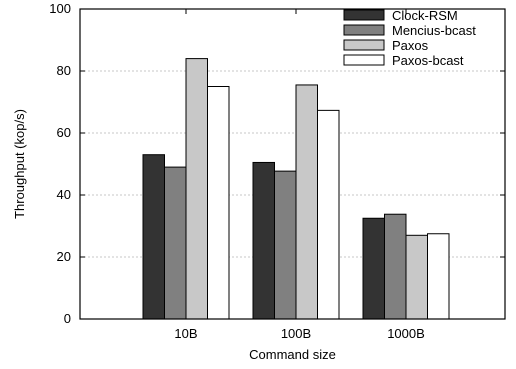 The image size is (516, 369). Describe the element at coordinates (64, 256) in the screenshot. I see `y-tick-label: 20` at that location.